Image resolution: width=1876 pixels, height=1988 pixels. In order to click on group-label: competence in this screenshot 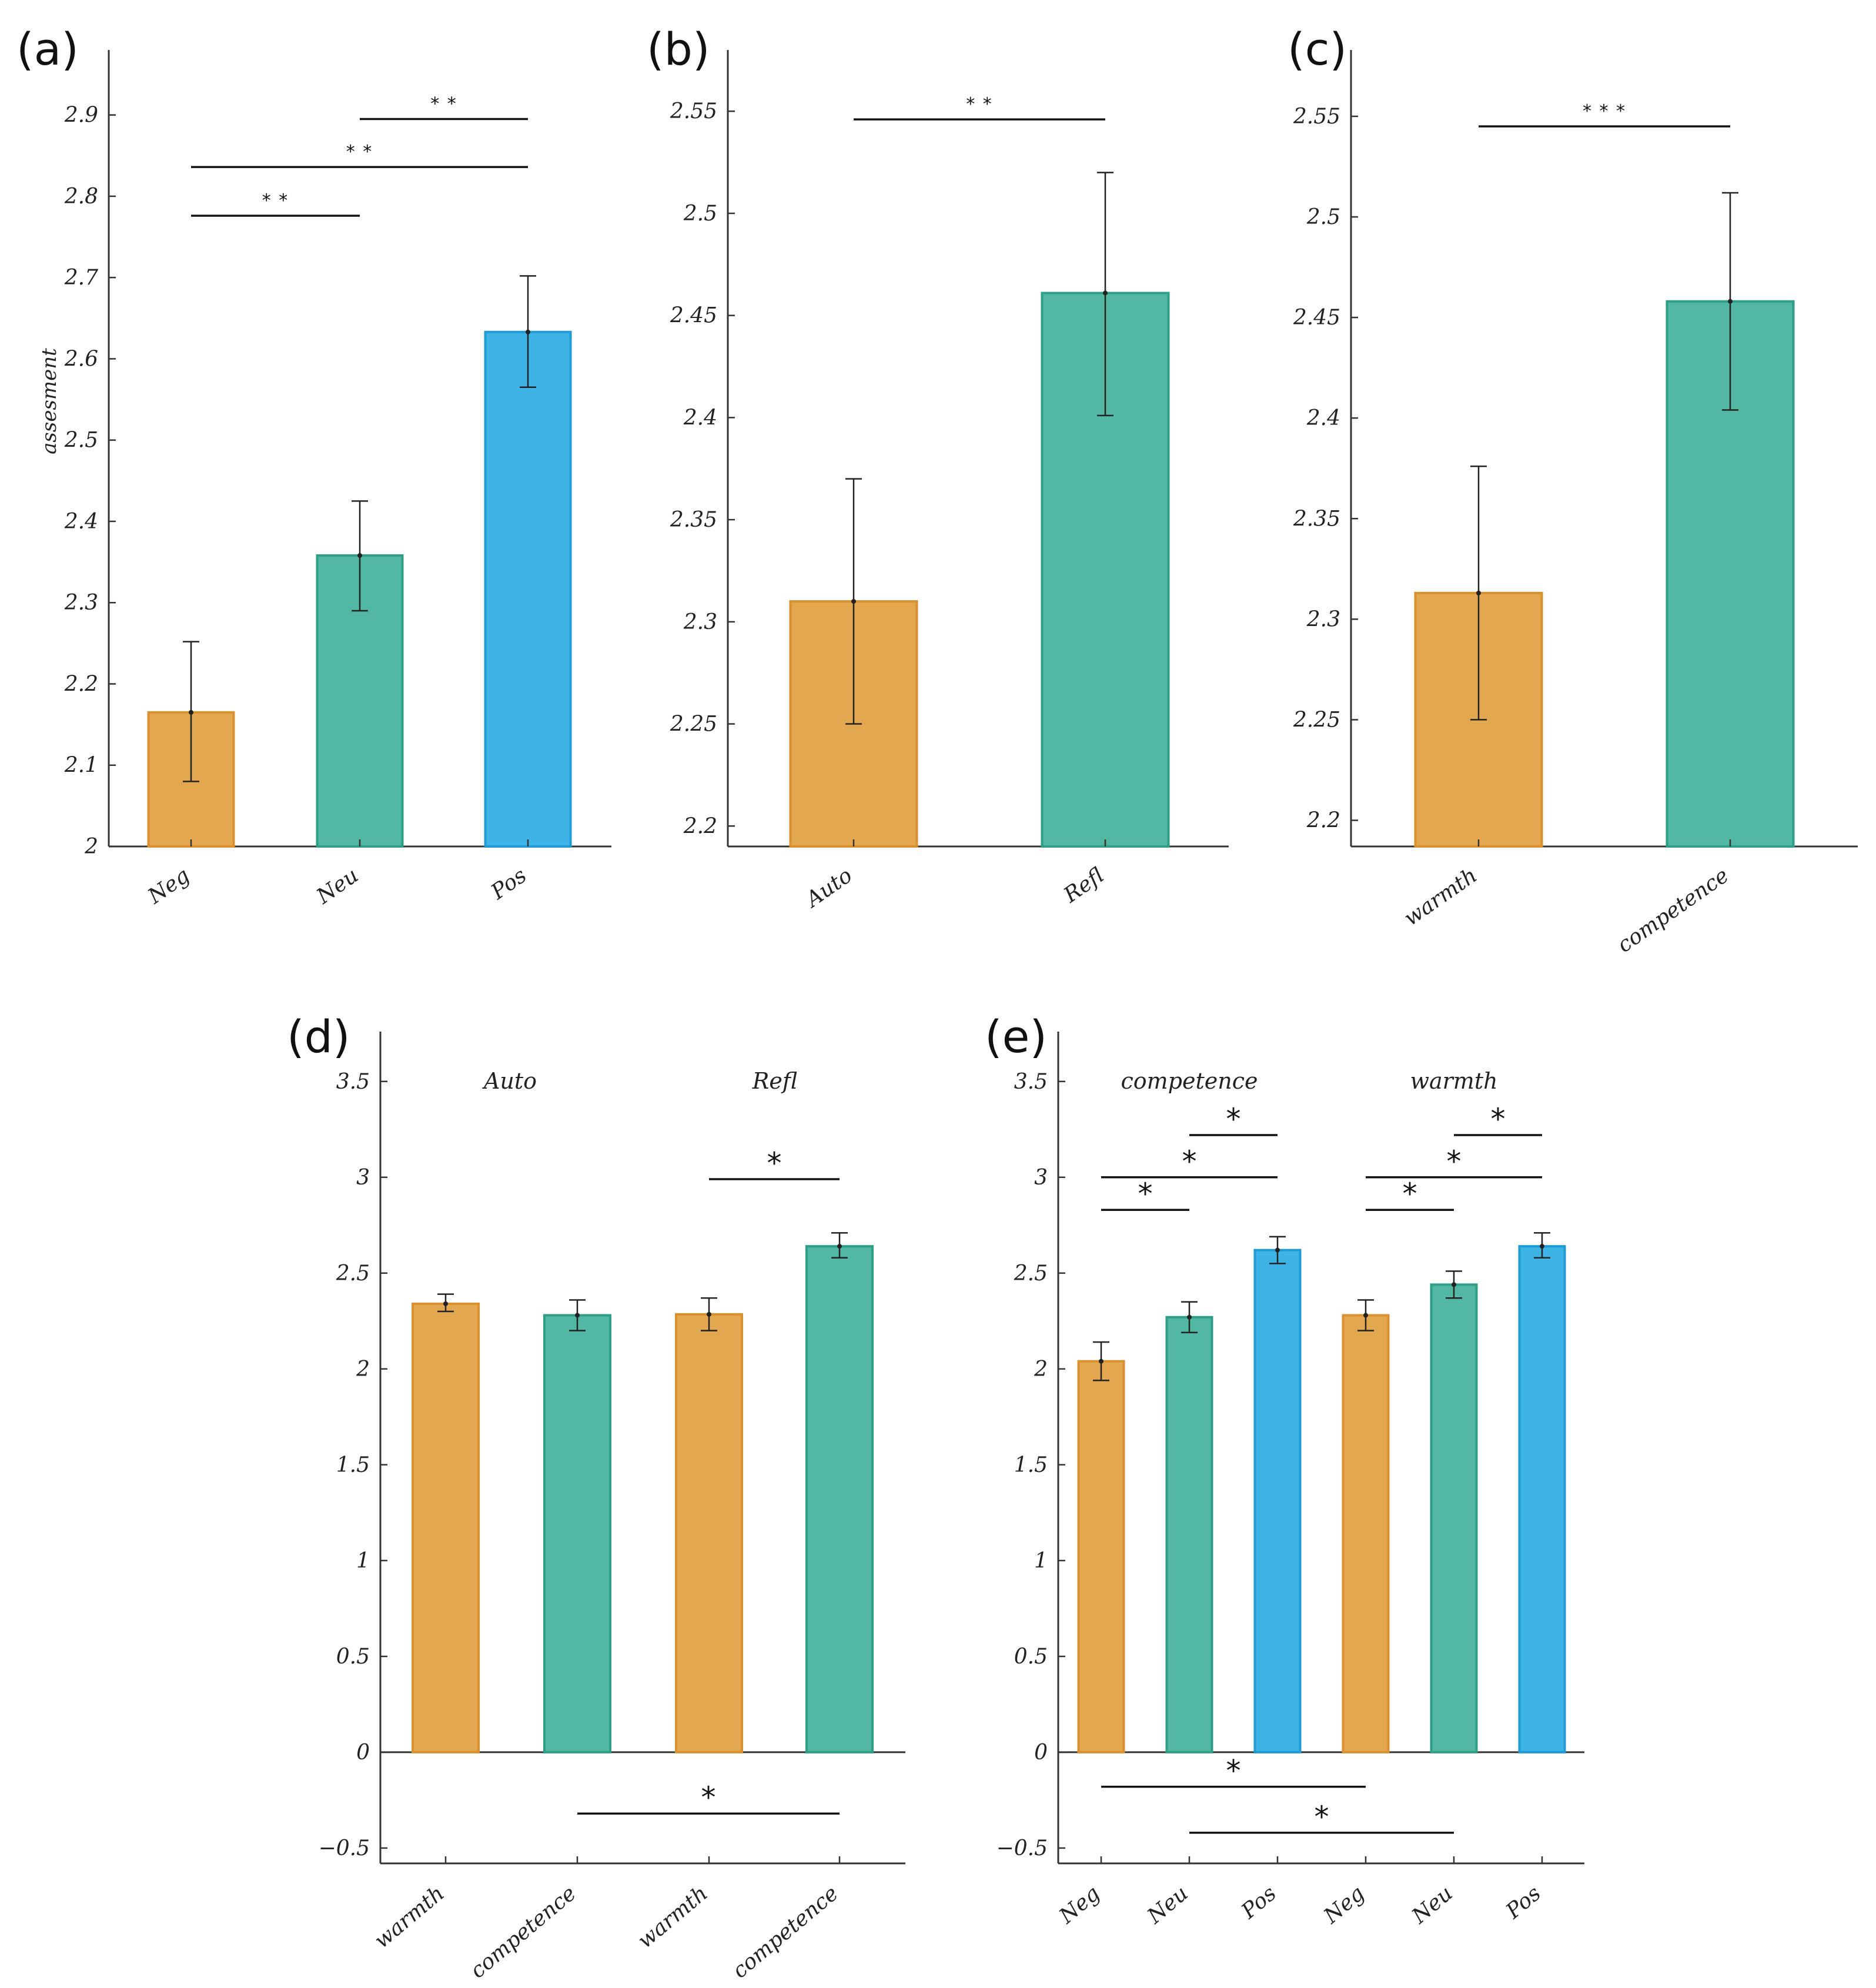, I will do `click(1189, 1081)`.